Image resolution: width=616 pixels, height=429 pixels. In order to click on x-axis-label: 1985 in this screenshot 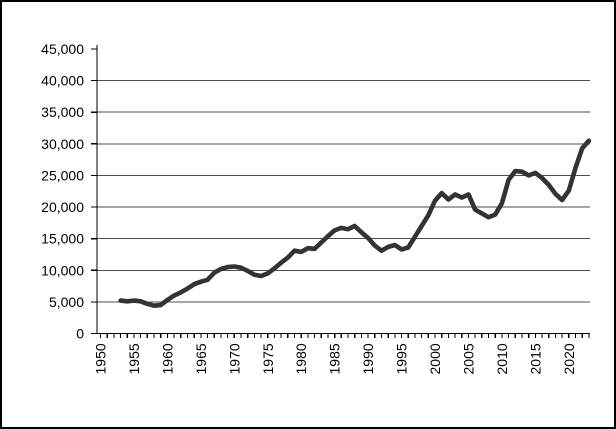, I will do `click(335, 358)`.